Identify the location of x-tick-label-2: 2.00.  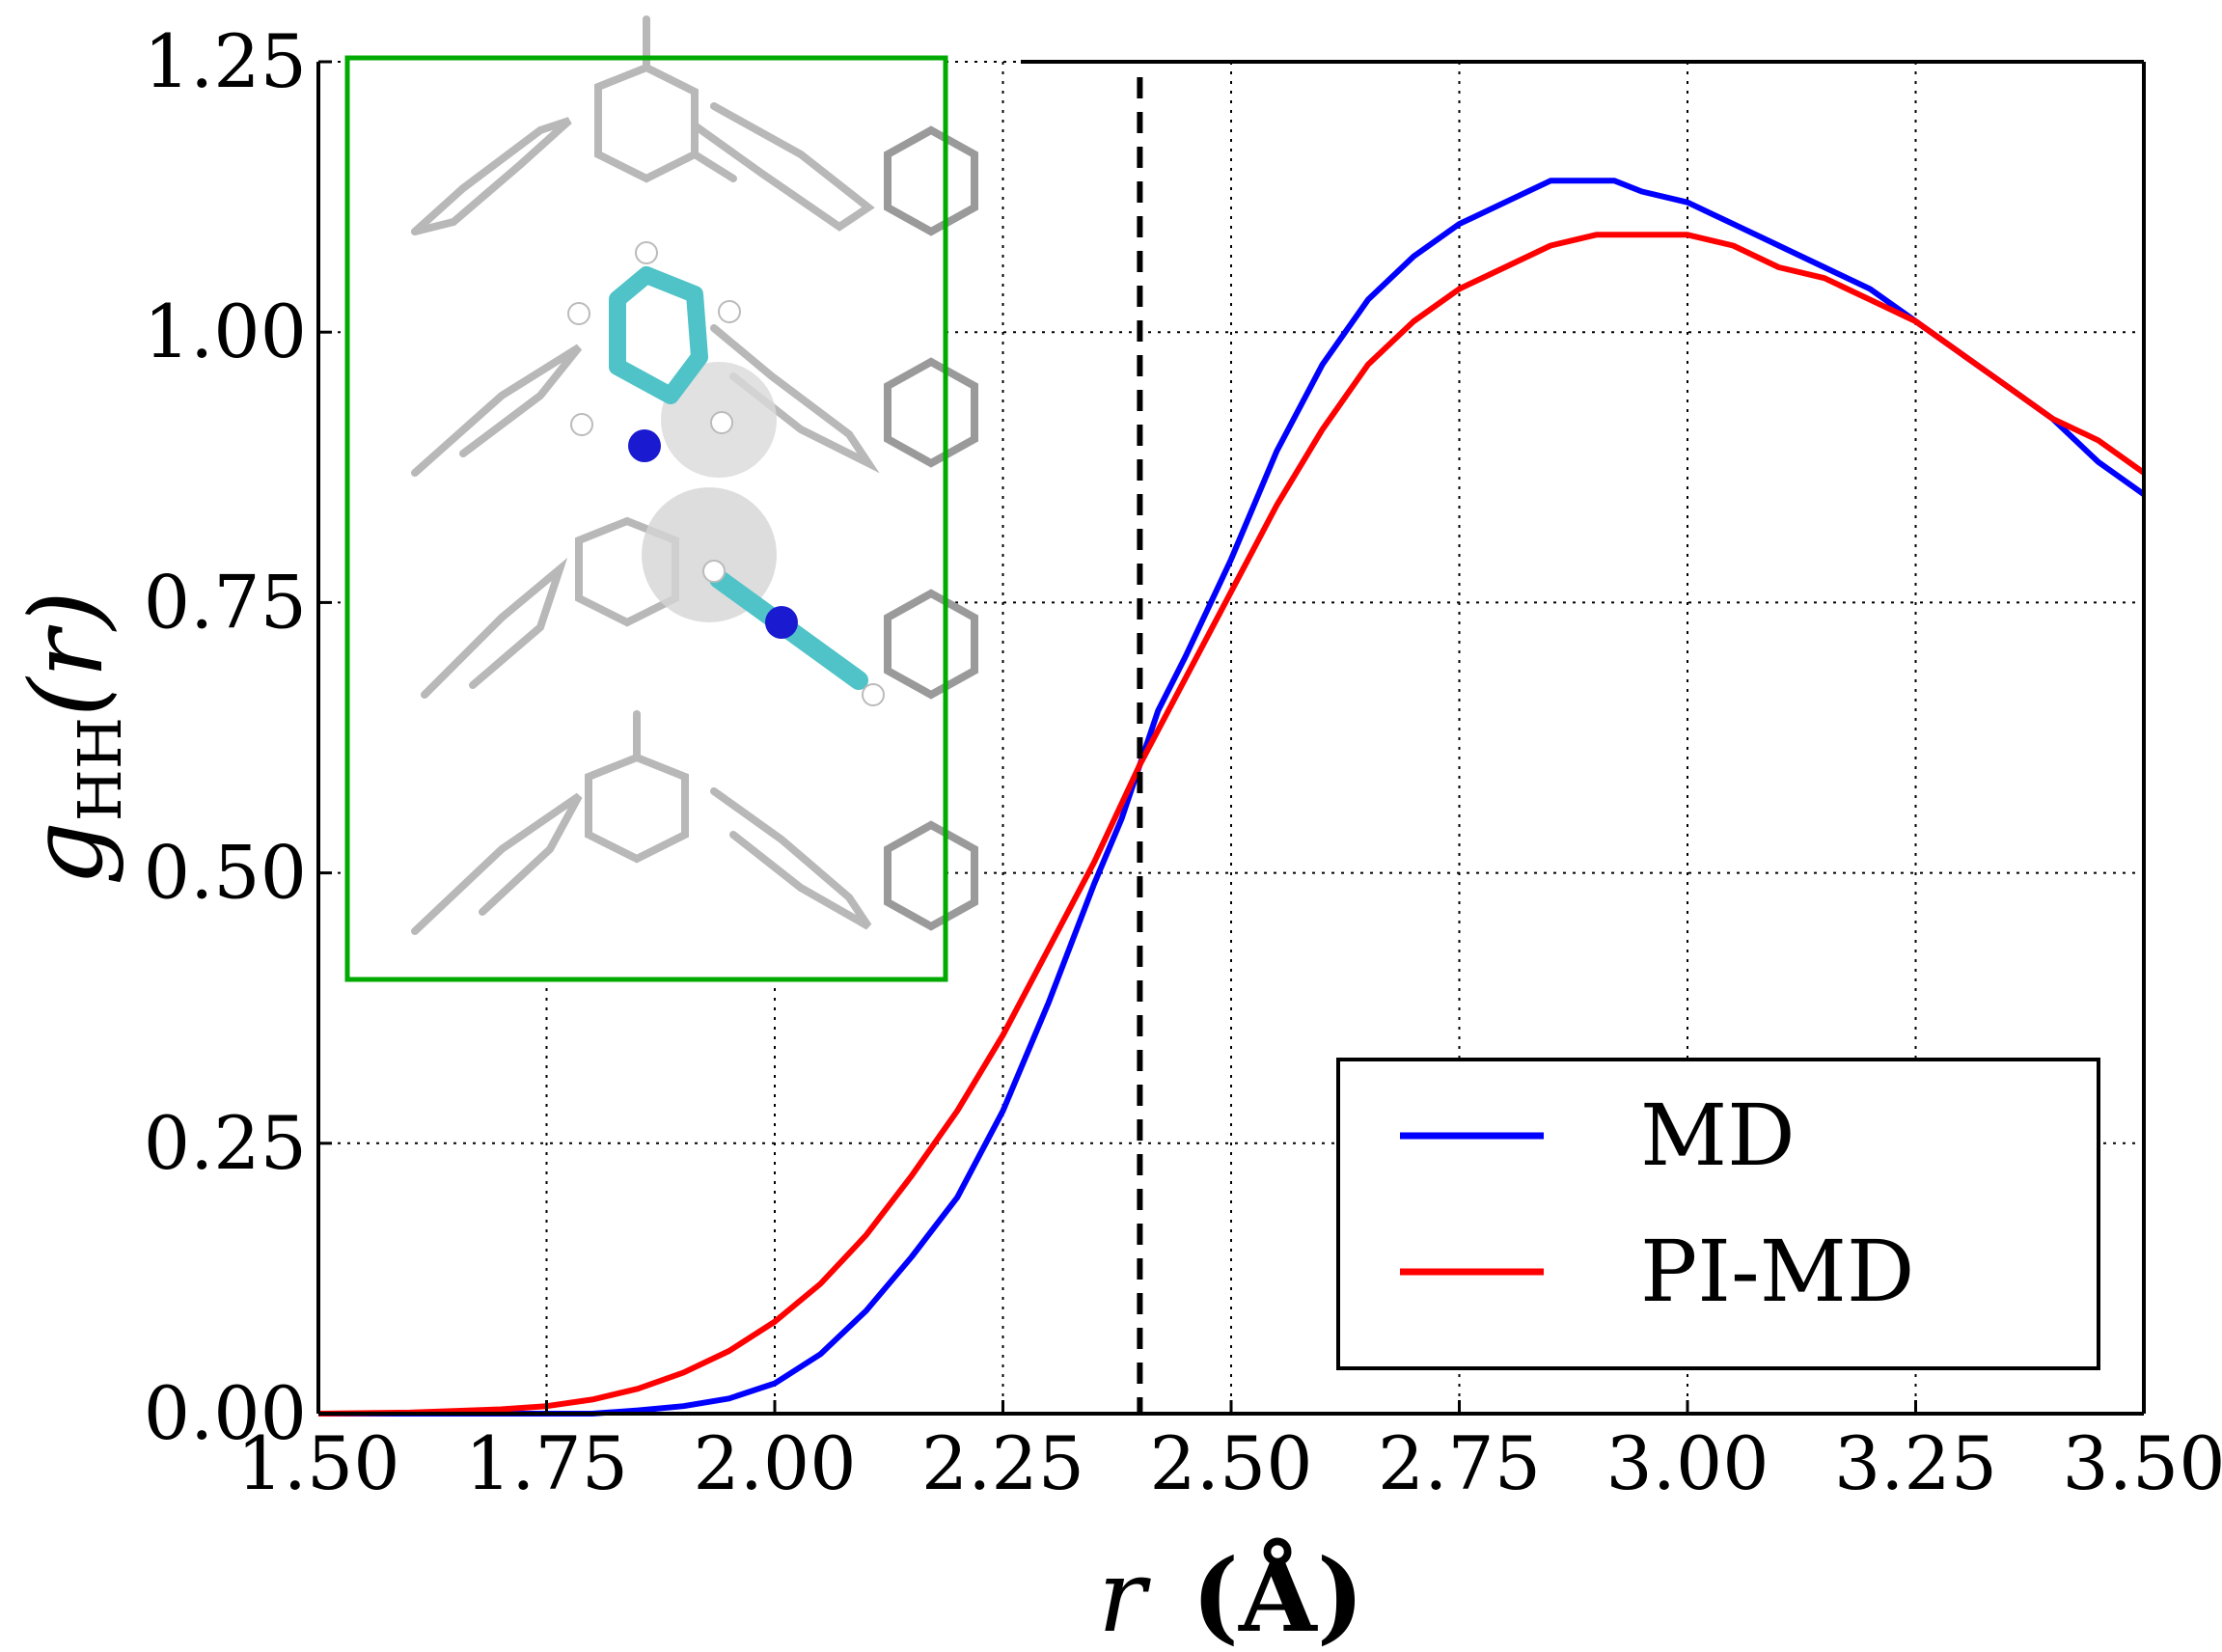
(774, 1463).